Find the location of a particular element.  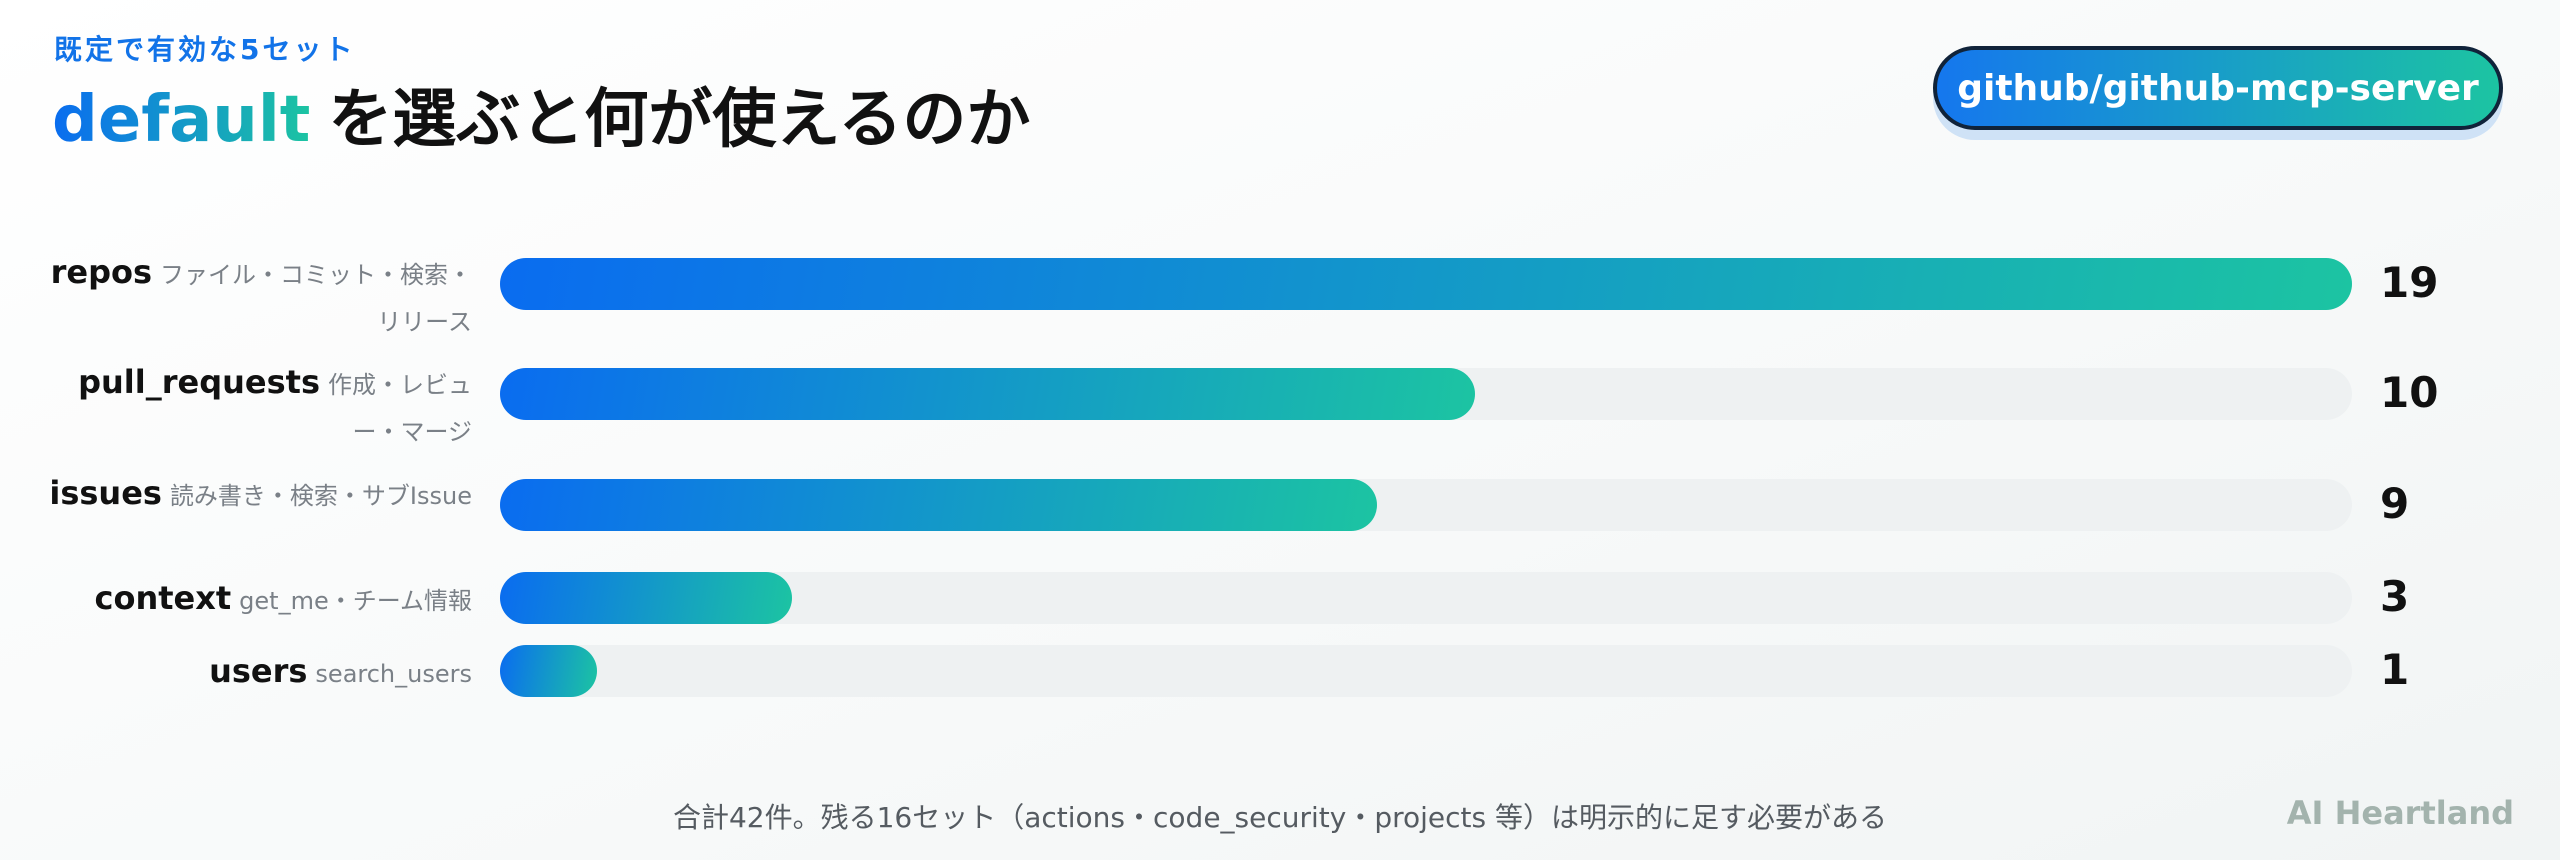

category-description: search_users is located at coordinates (393, 674).